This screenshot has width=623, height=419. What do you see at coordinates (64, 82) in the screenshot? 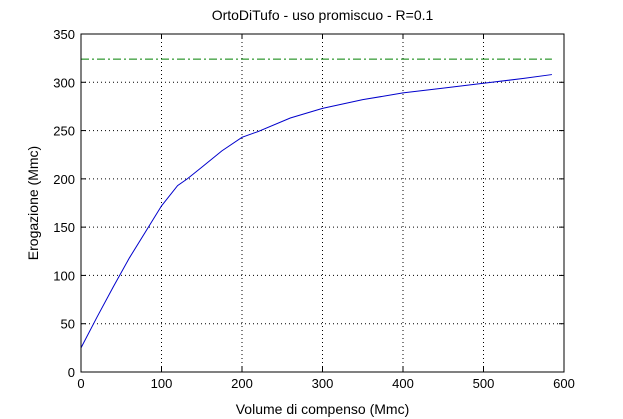
I see `y-tick-label: 300` at bounding box center [64, 82].